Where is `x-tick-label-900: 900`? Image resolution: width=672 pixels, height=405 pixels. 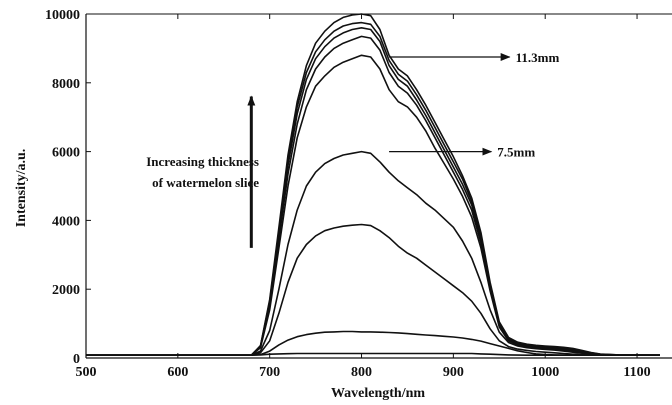 x-tick-label-900: 900 is located at coordinates (453, 372).